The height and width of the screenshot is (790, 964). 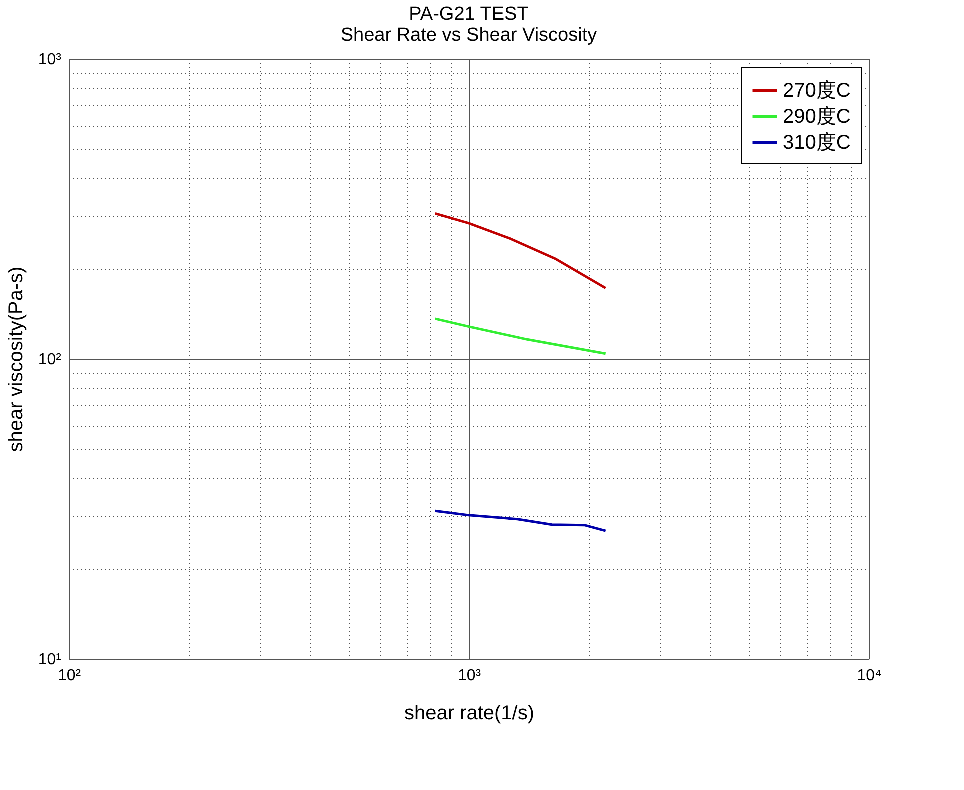 I want to click on x-tick-label: 10², so click(x=70, y=676).